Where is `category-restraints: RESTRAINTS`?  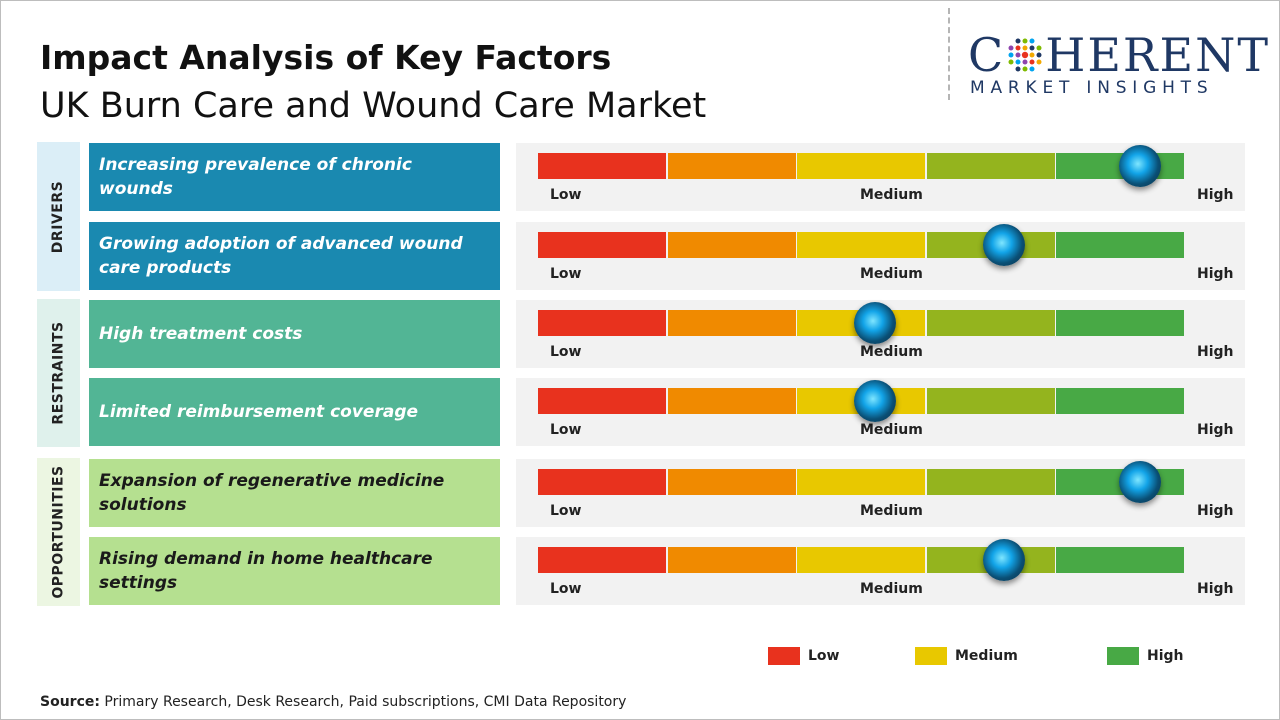 category-restraints: RESTRAINTS is located at coordinates (58, 373).